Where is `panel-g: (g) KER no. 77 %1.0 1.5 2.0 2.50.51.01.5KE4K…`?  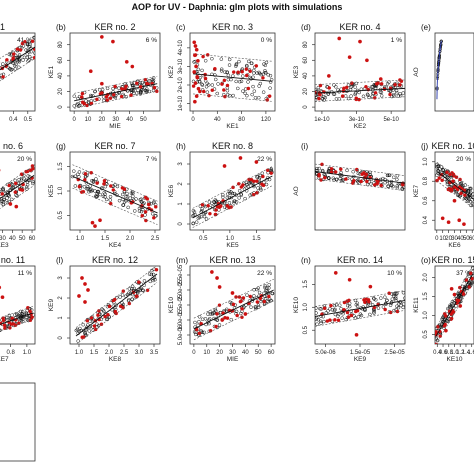 panel-g: (g) KER no. 77 %1.0 1.5 2.0 2.50.51.01.5KE4K… is located at coordinates (104, 195).